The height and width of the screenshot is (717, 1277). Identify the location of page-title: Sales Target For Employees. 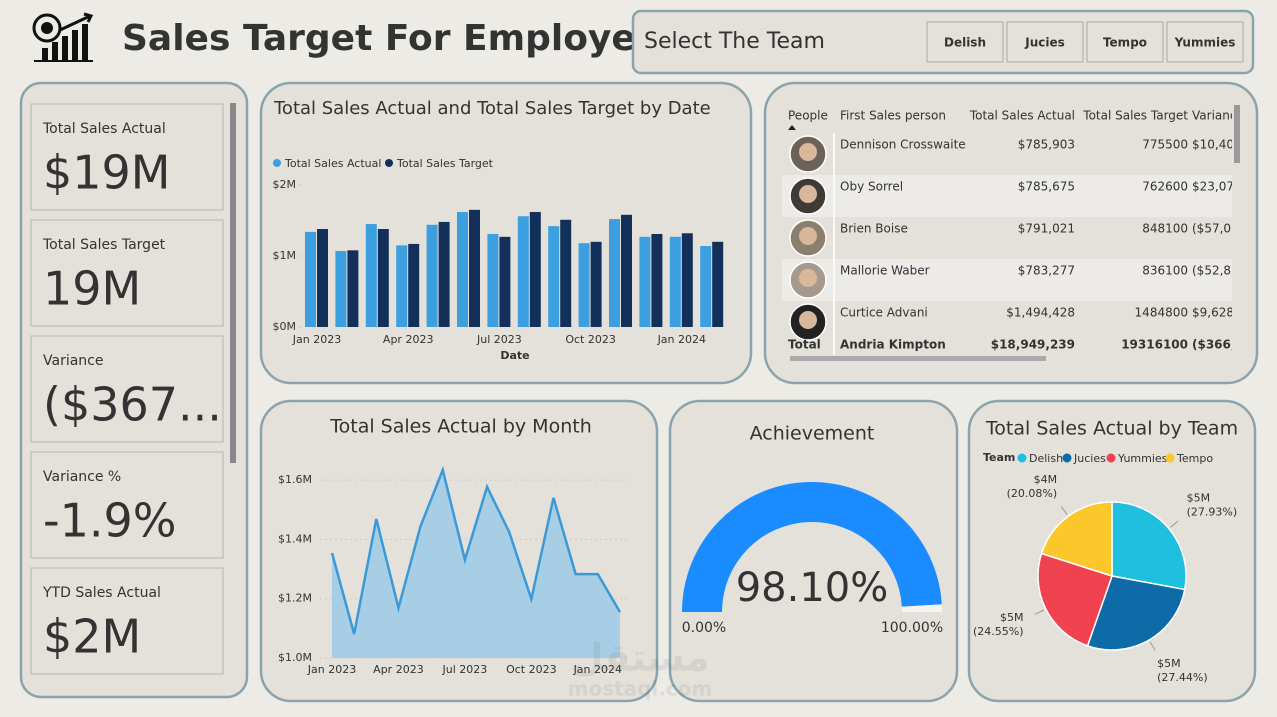
(402, 38).